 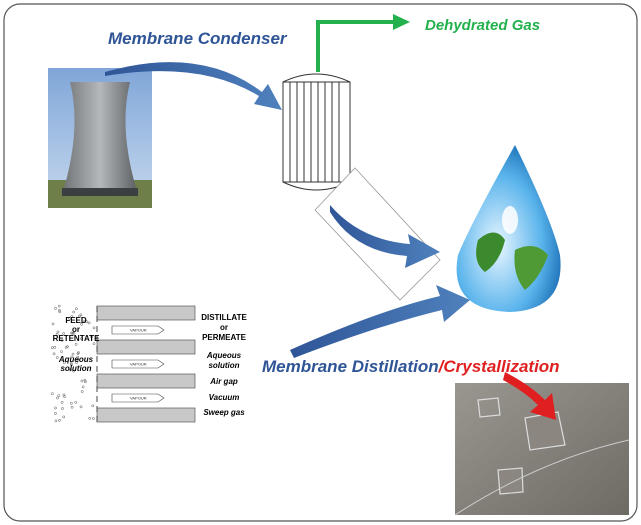 What do you see at coordinates (75, 368) in the screenshot?
I see `aqueous-label: solution` at bounding box center [75, 368].